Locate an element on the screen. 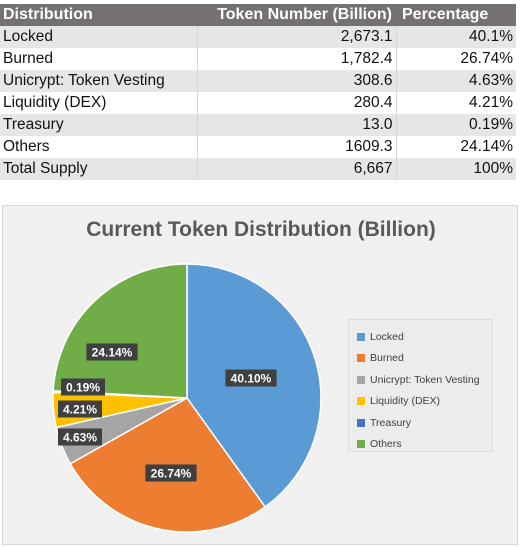  cell-token-number: 1609.3 is located at coordinates (296, 147).